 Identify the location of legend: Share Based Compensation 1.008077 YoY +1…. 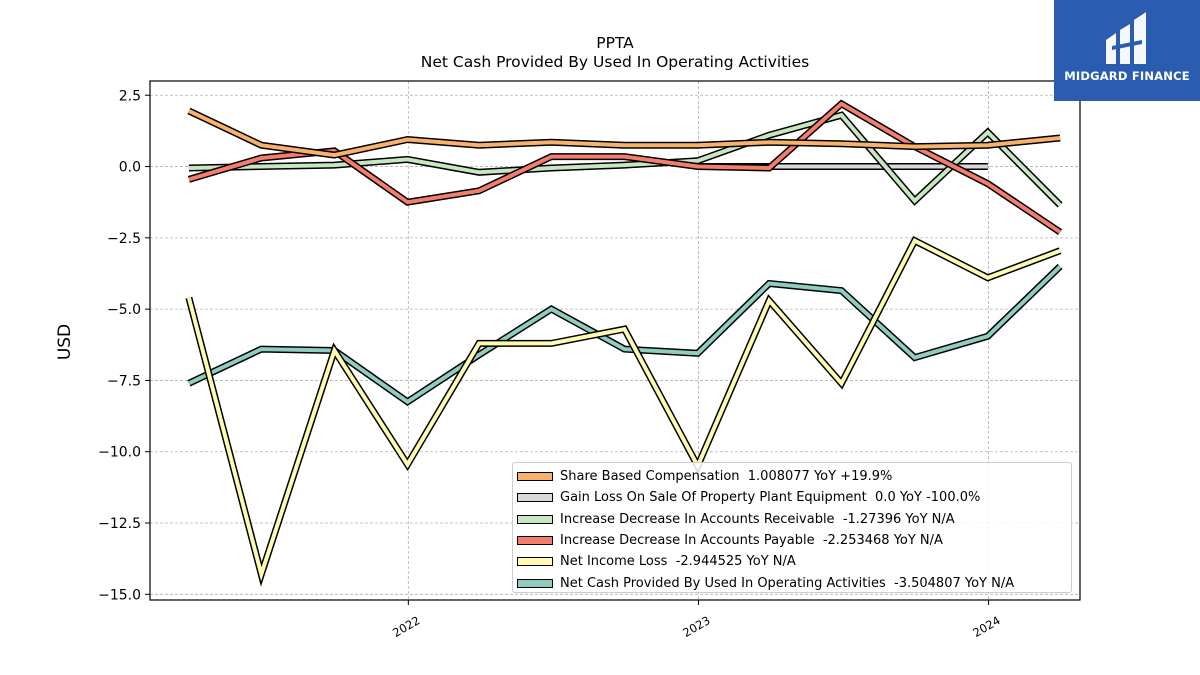
(792, 527).